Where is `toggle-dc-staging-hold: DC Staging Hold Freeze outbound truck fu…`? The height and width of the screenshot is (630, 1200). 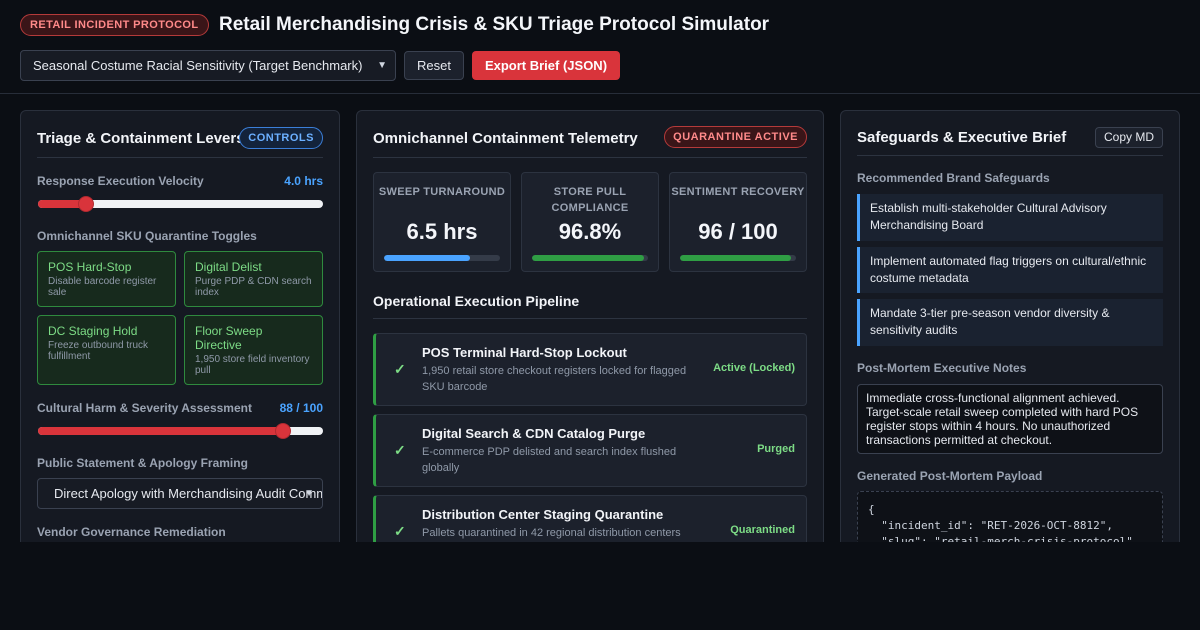 toggle-dc-staging-hold: DC Staging Hold Freeze outbound truck fu… is located at coordinates (106, 350).